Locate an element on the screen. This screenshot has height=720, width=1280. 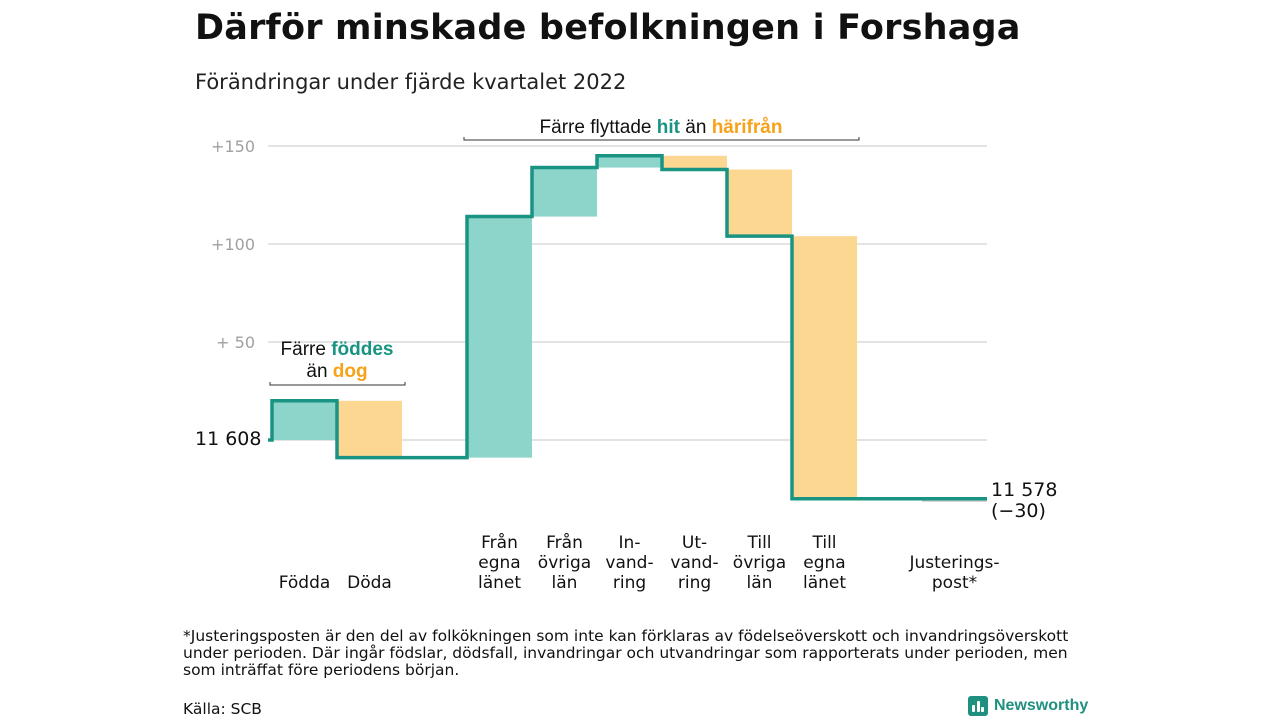
annotation-text: Färre föddes is located at coordinates (337, 349).